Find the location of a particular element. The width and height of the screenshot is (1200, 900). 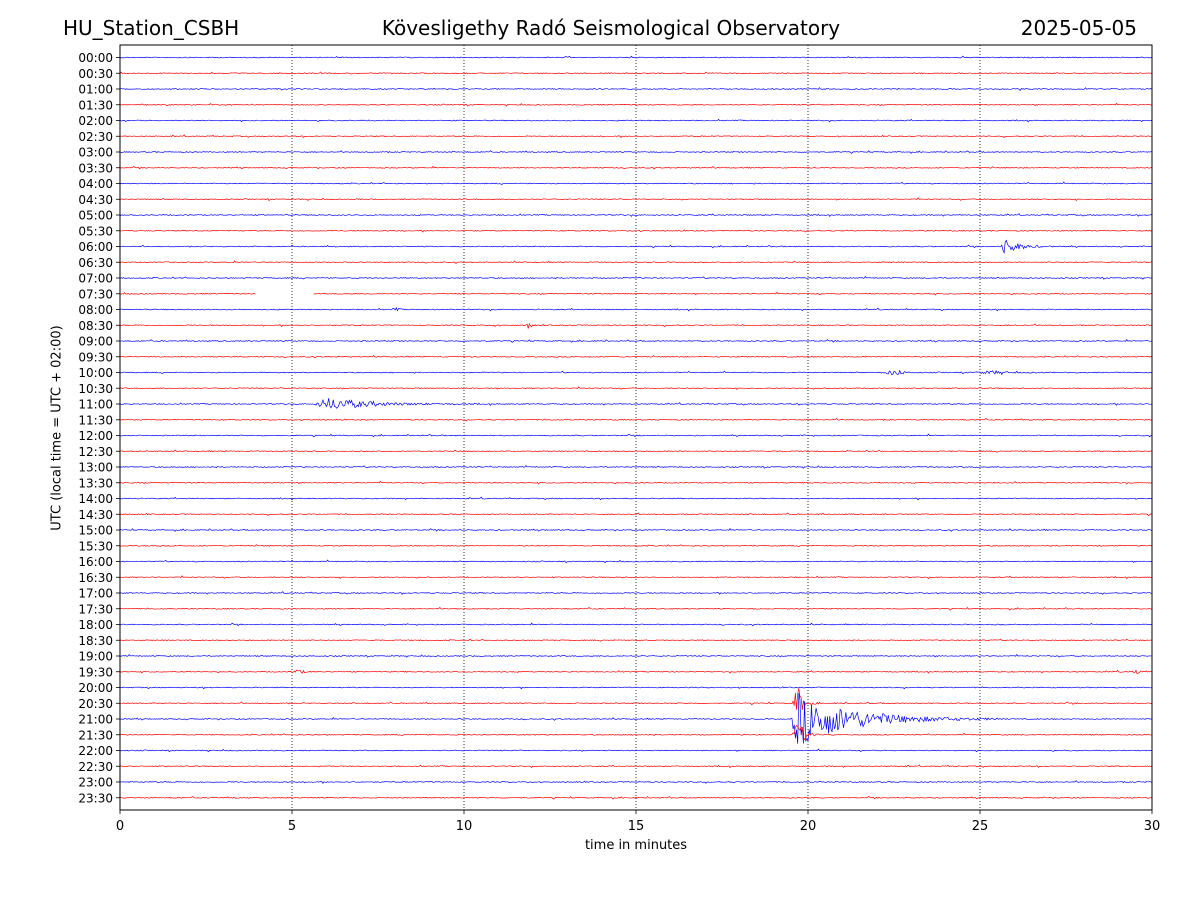

y-tick-label: 16:00 is located at coordinates (95, 562).